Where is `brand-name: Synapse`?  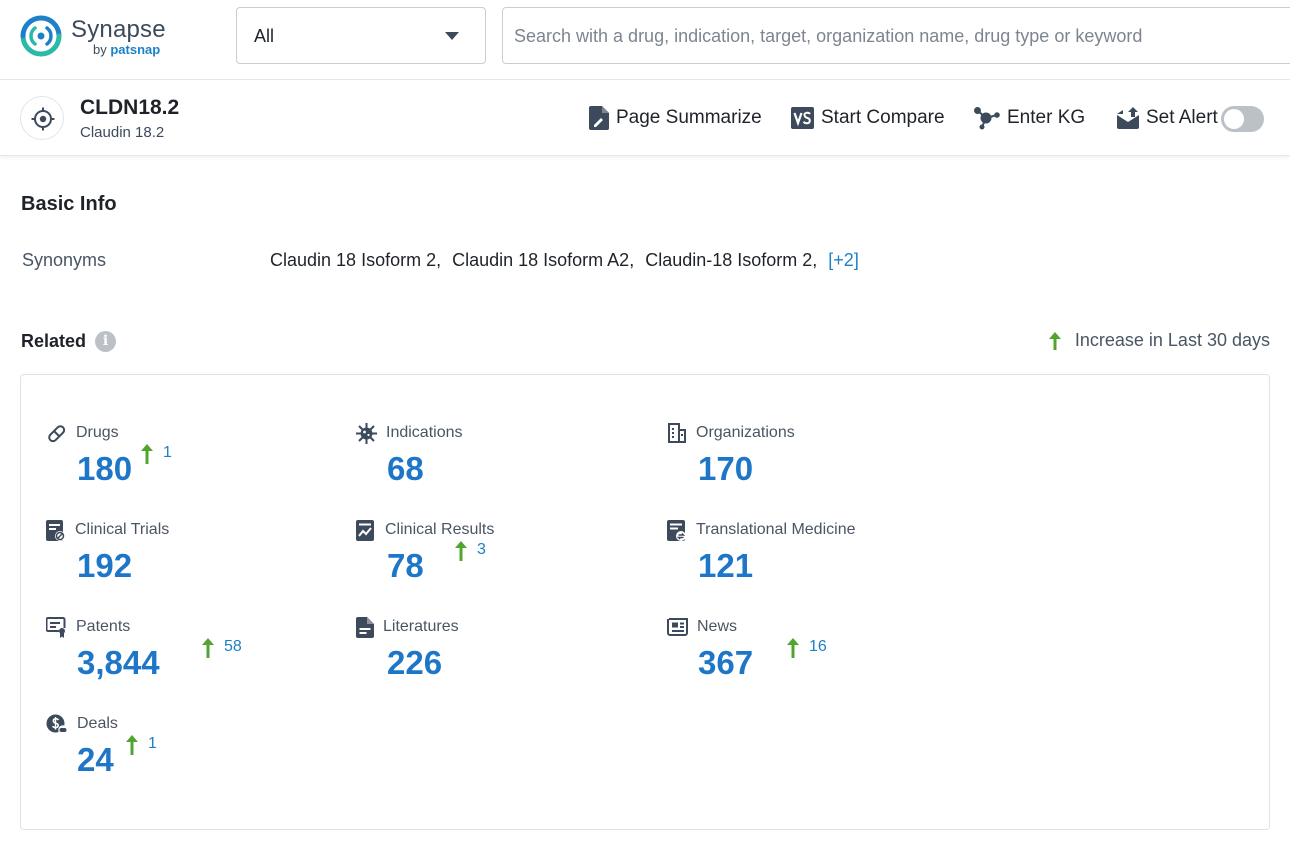 brand-name: Synapse is located at coordinates (118, 30).